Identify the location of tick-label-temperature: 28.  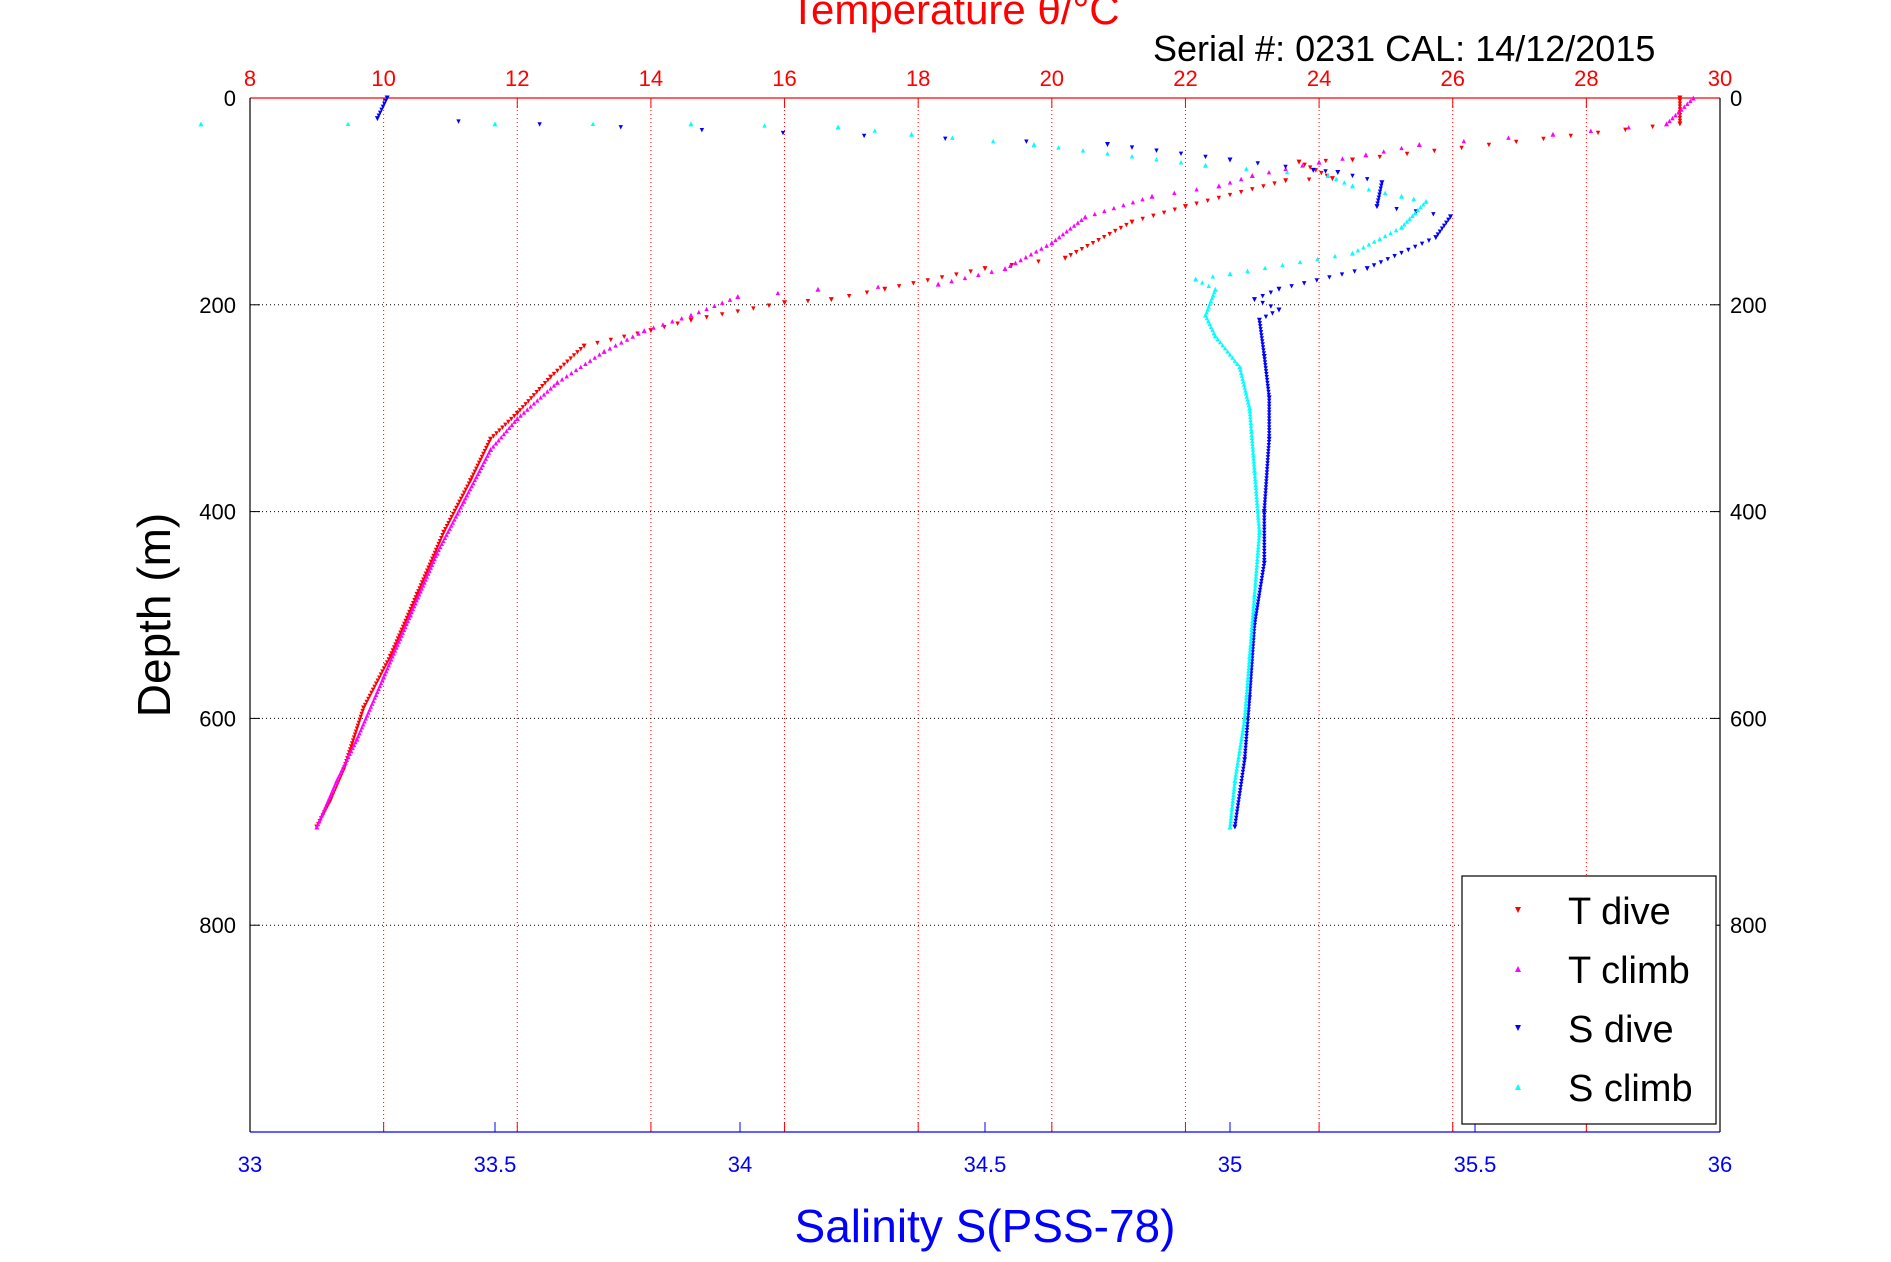
(1586, 78).